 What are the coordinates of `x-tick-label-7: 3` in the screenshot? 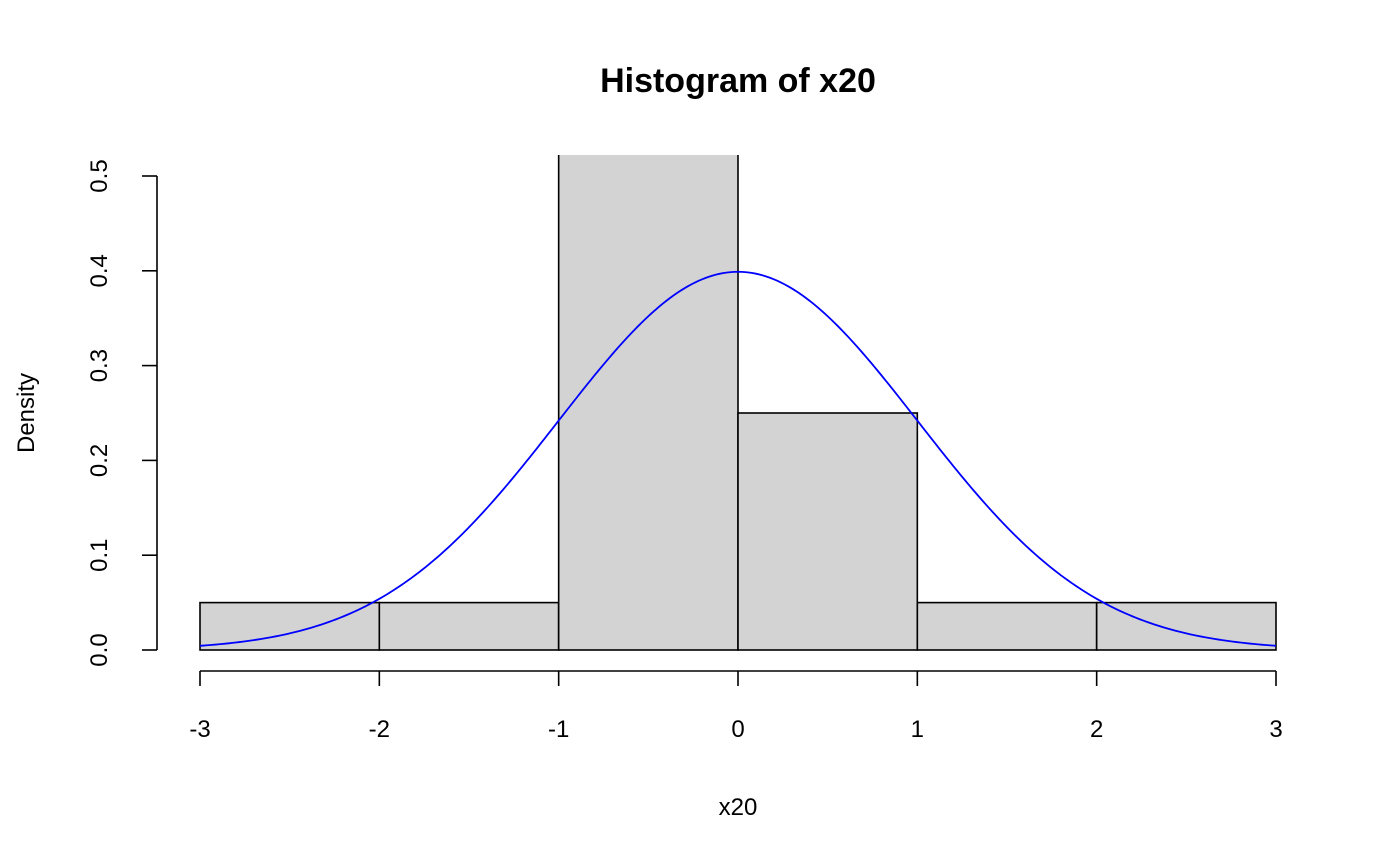 It's located at (1275, 729).